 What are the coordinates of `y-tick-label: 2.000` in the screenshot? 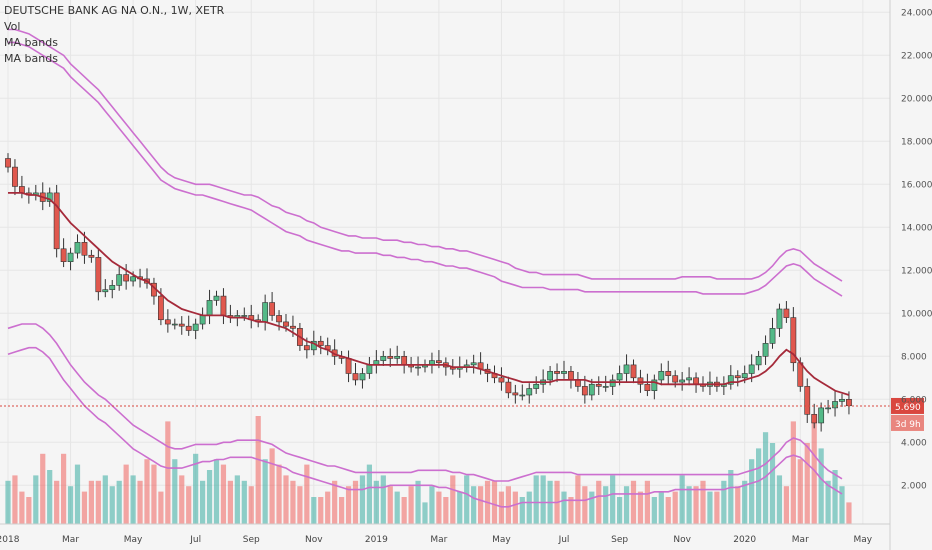 It's located at (914, 486).